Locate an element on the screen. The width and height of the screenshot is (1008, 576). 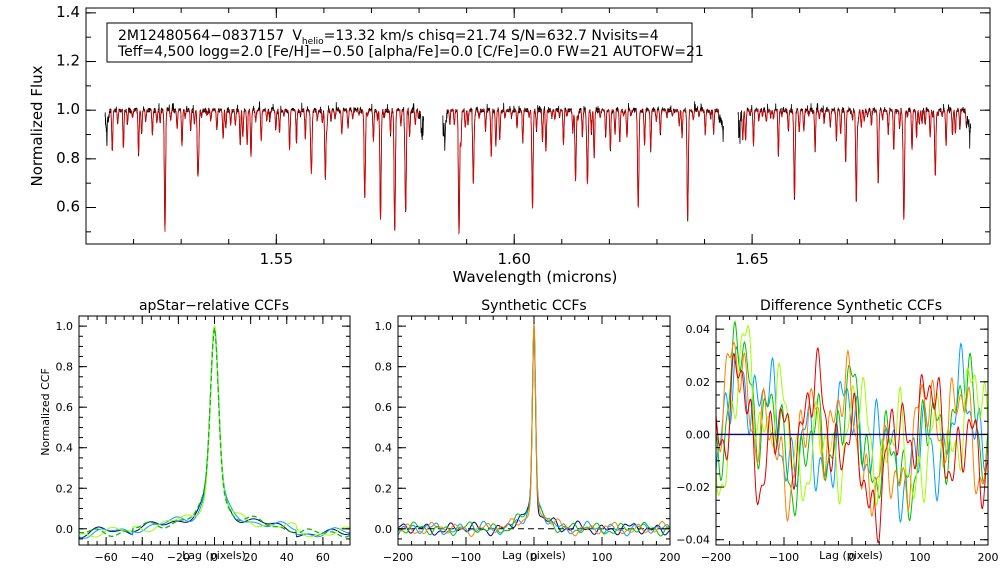
synthetic-ccf-frame is located at coordinates (534, 430).